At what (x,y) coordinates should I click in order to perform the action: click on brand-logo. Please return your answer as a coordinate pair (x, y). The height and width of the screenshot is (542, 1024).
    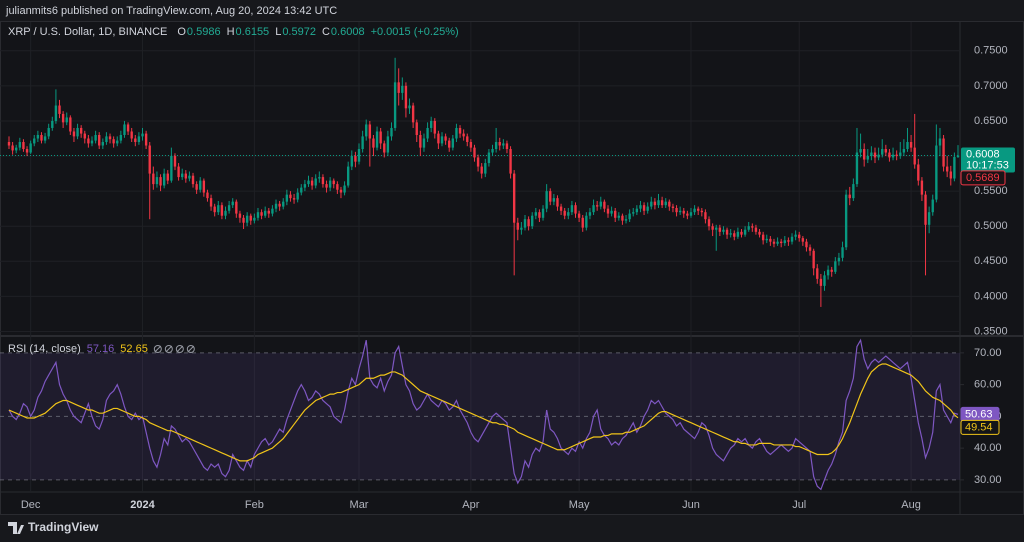
    Looking at the image, I should click on (16, 528).